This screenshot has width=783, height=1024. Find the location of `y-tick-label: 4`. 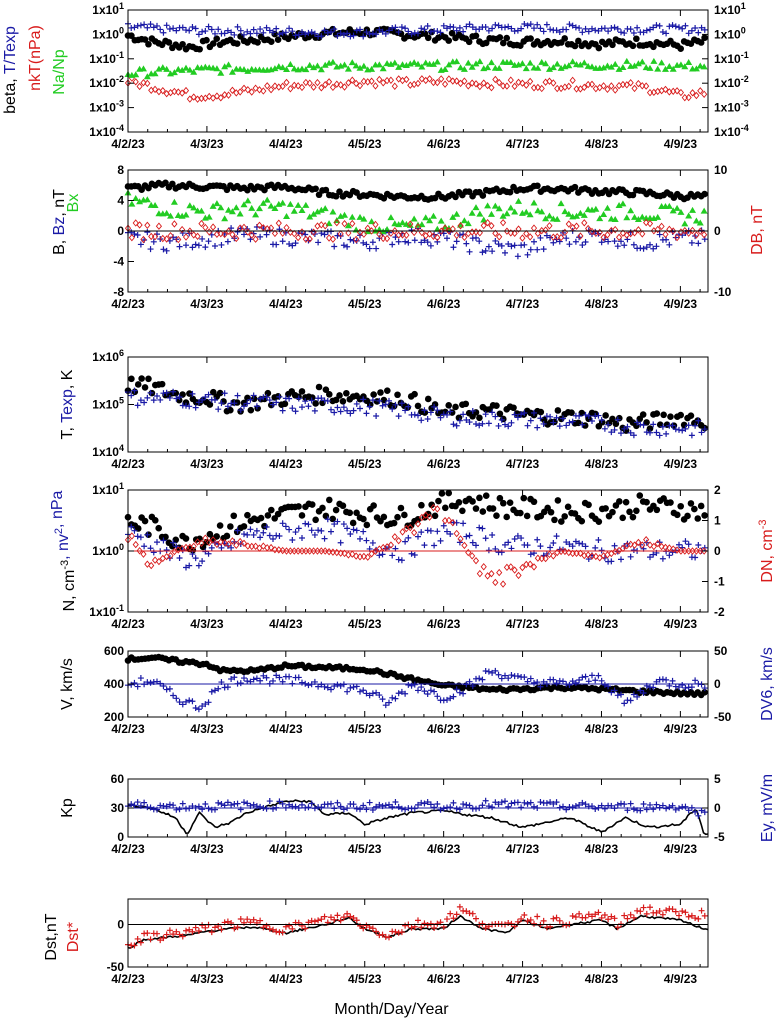

y-tick-label: 4 is located at coordinates (120, 201).